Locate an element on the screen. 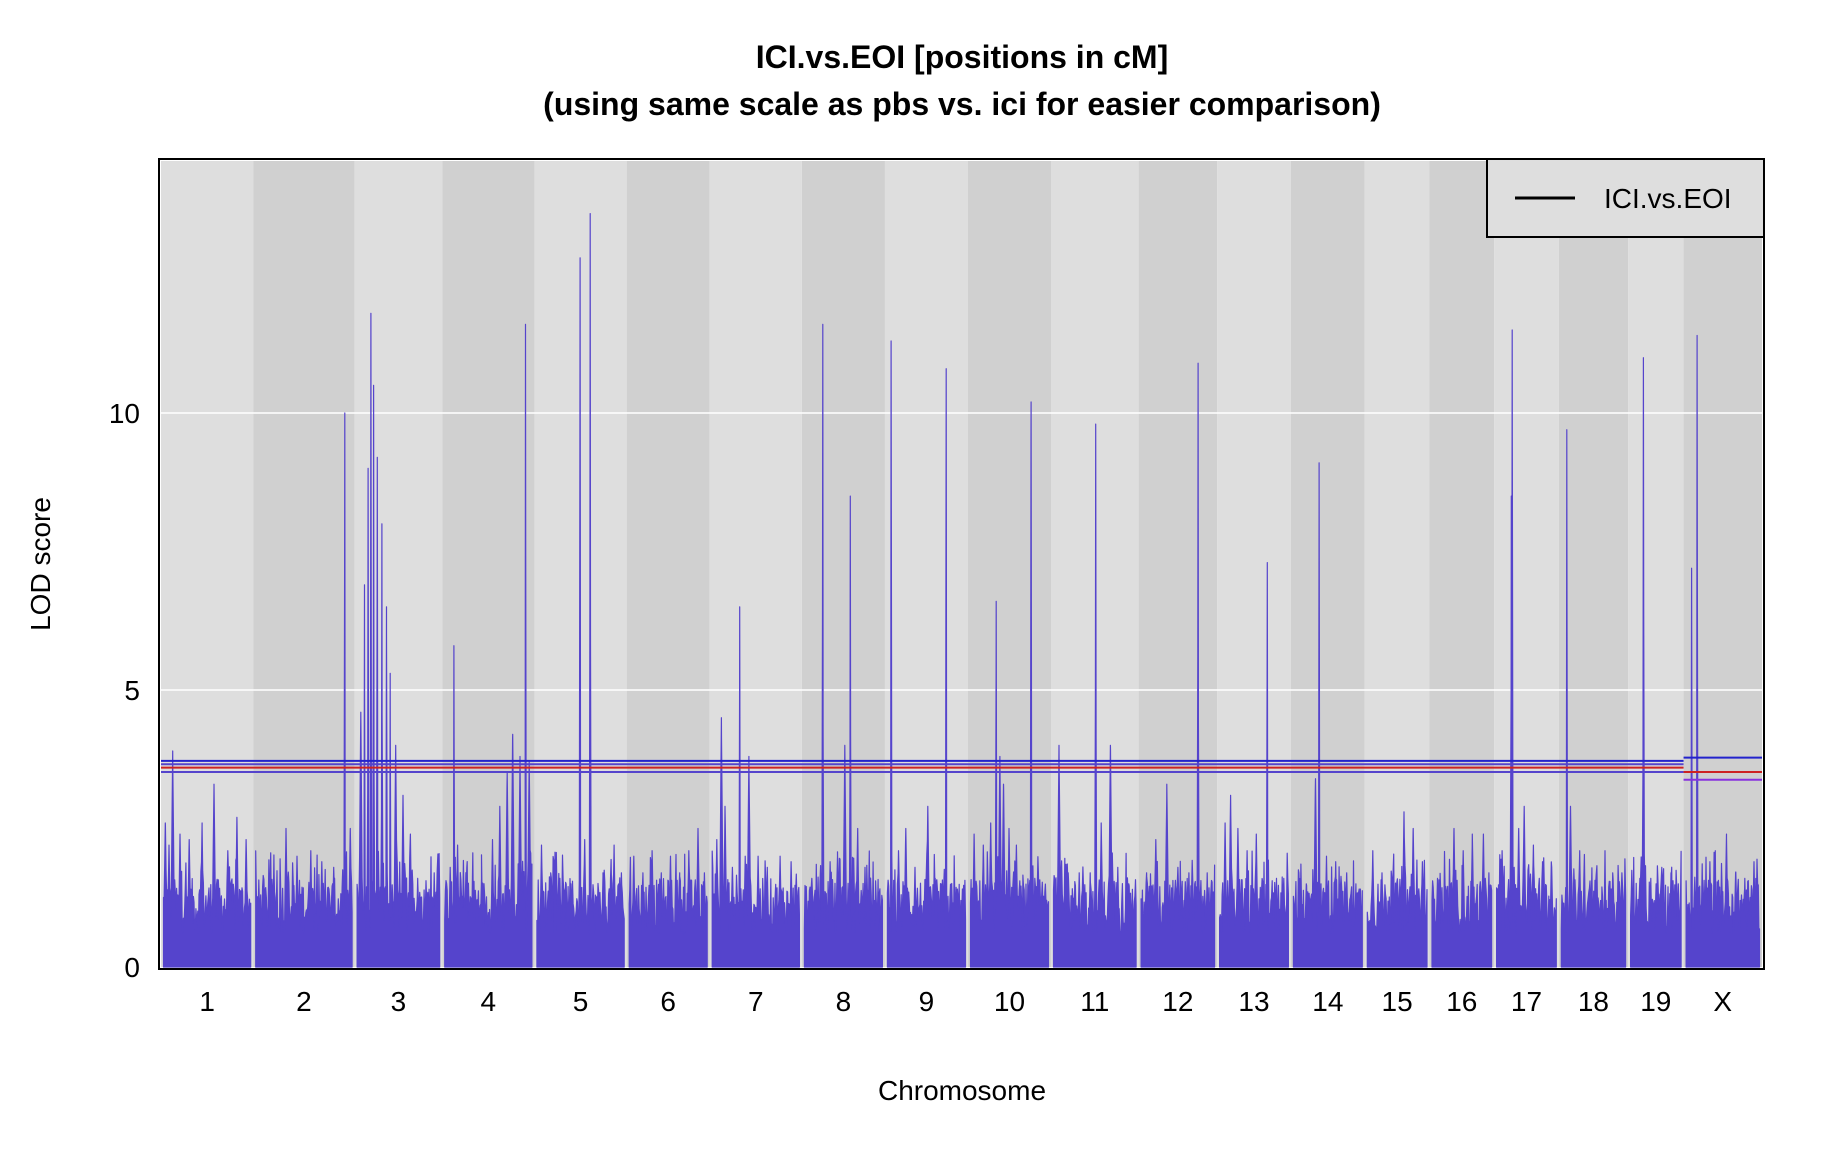 The height and width of the screenshot is (1152, 1824). significance-thresholds is located at coordinates (961, 768).